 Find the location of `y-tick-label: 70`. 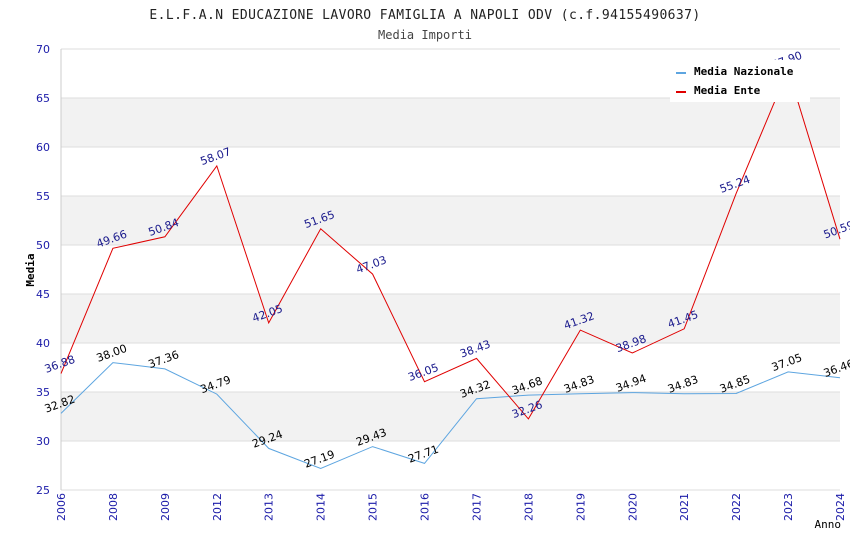

y-tick-label: 70 is located at coordinates (43, 49).